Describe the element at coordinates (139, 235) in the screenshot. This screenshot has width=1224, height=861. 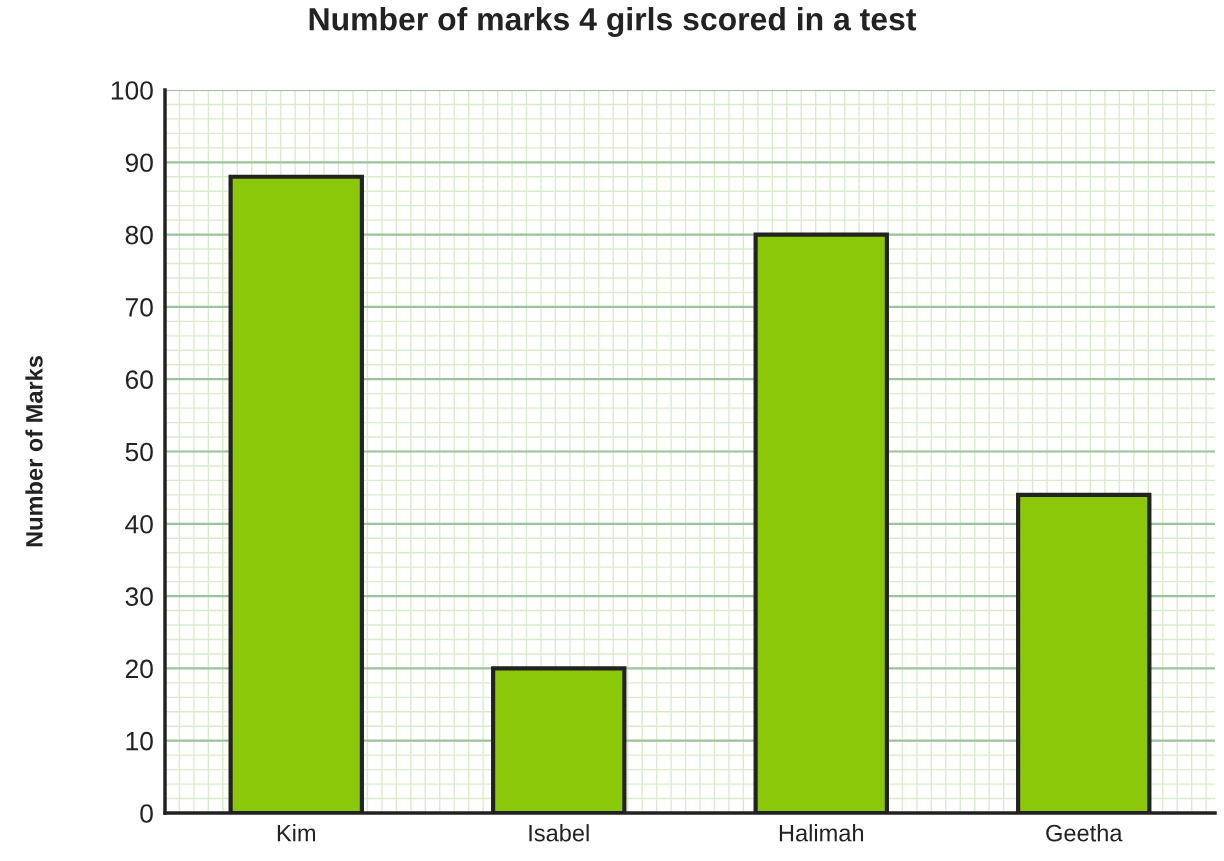
I see `y-tick-label: 80` at that location.